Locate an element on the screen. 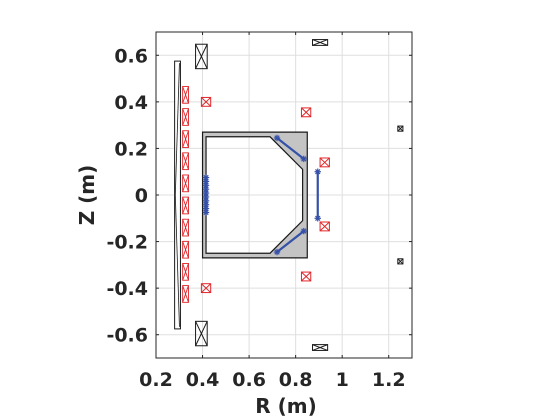 This screenshot has width=550, height=420. x-tick-label: 1.2 is located at coordinates (389, 380).